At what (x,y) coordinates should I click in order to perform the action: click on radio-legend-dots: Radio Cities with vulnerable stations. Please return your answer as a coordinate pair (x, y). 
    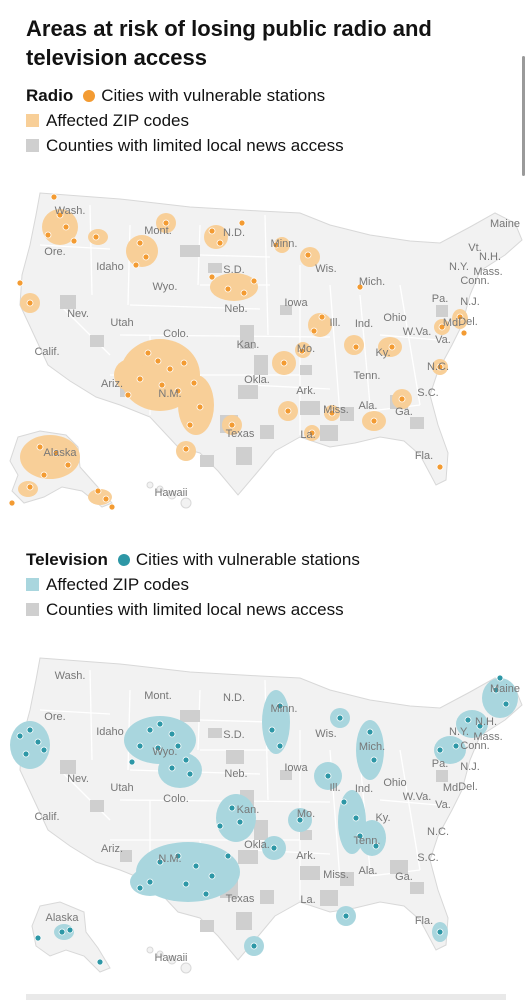
    Looking at the image, I should click on (185, 95).